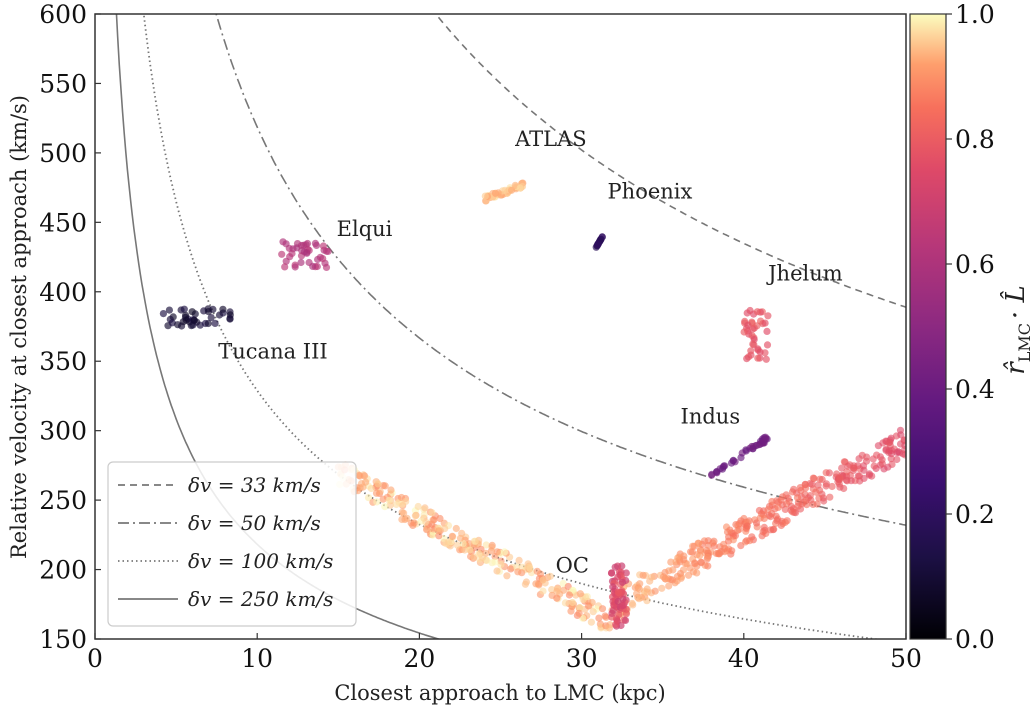 The width and height of the screenshot is (1032, 710). What do you see at coordinates (975, 639) in the screenshot?
I see `colorbar-tick-label: 0.0` at bounding box center [975, 639].